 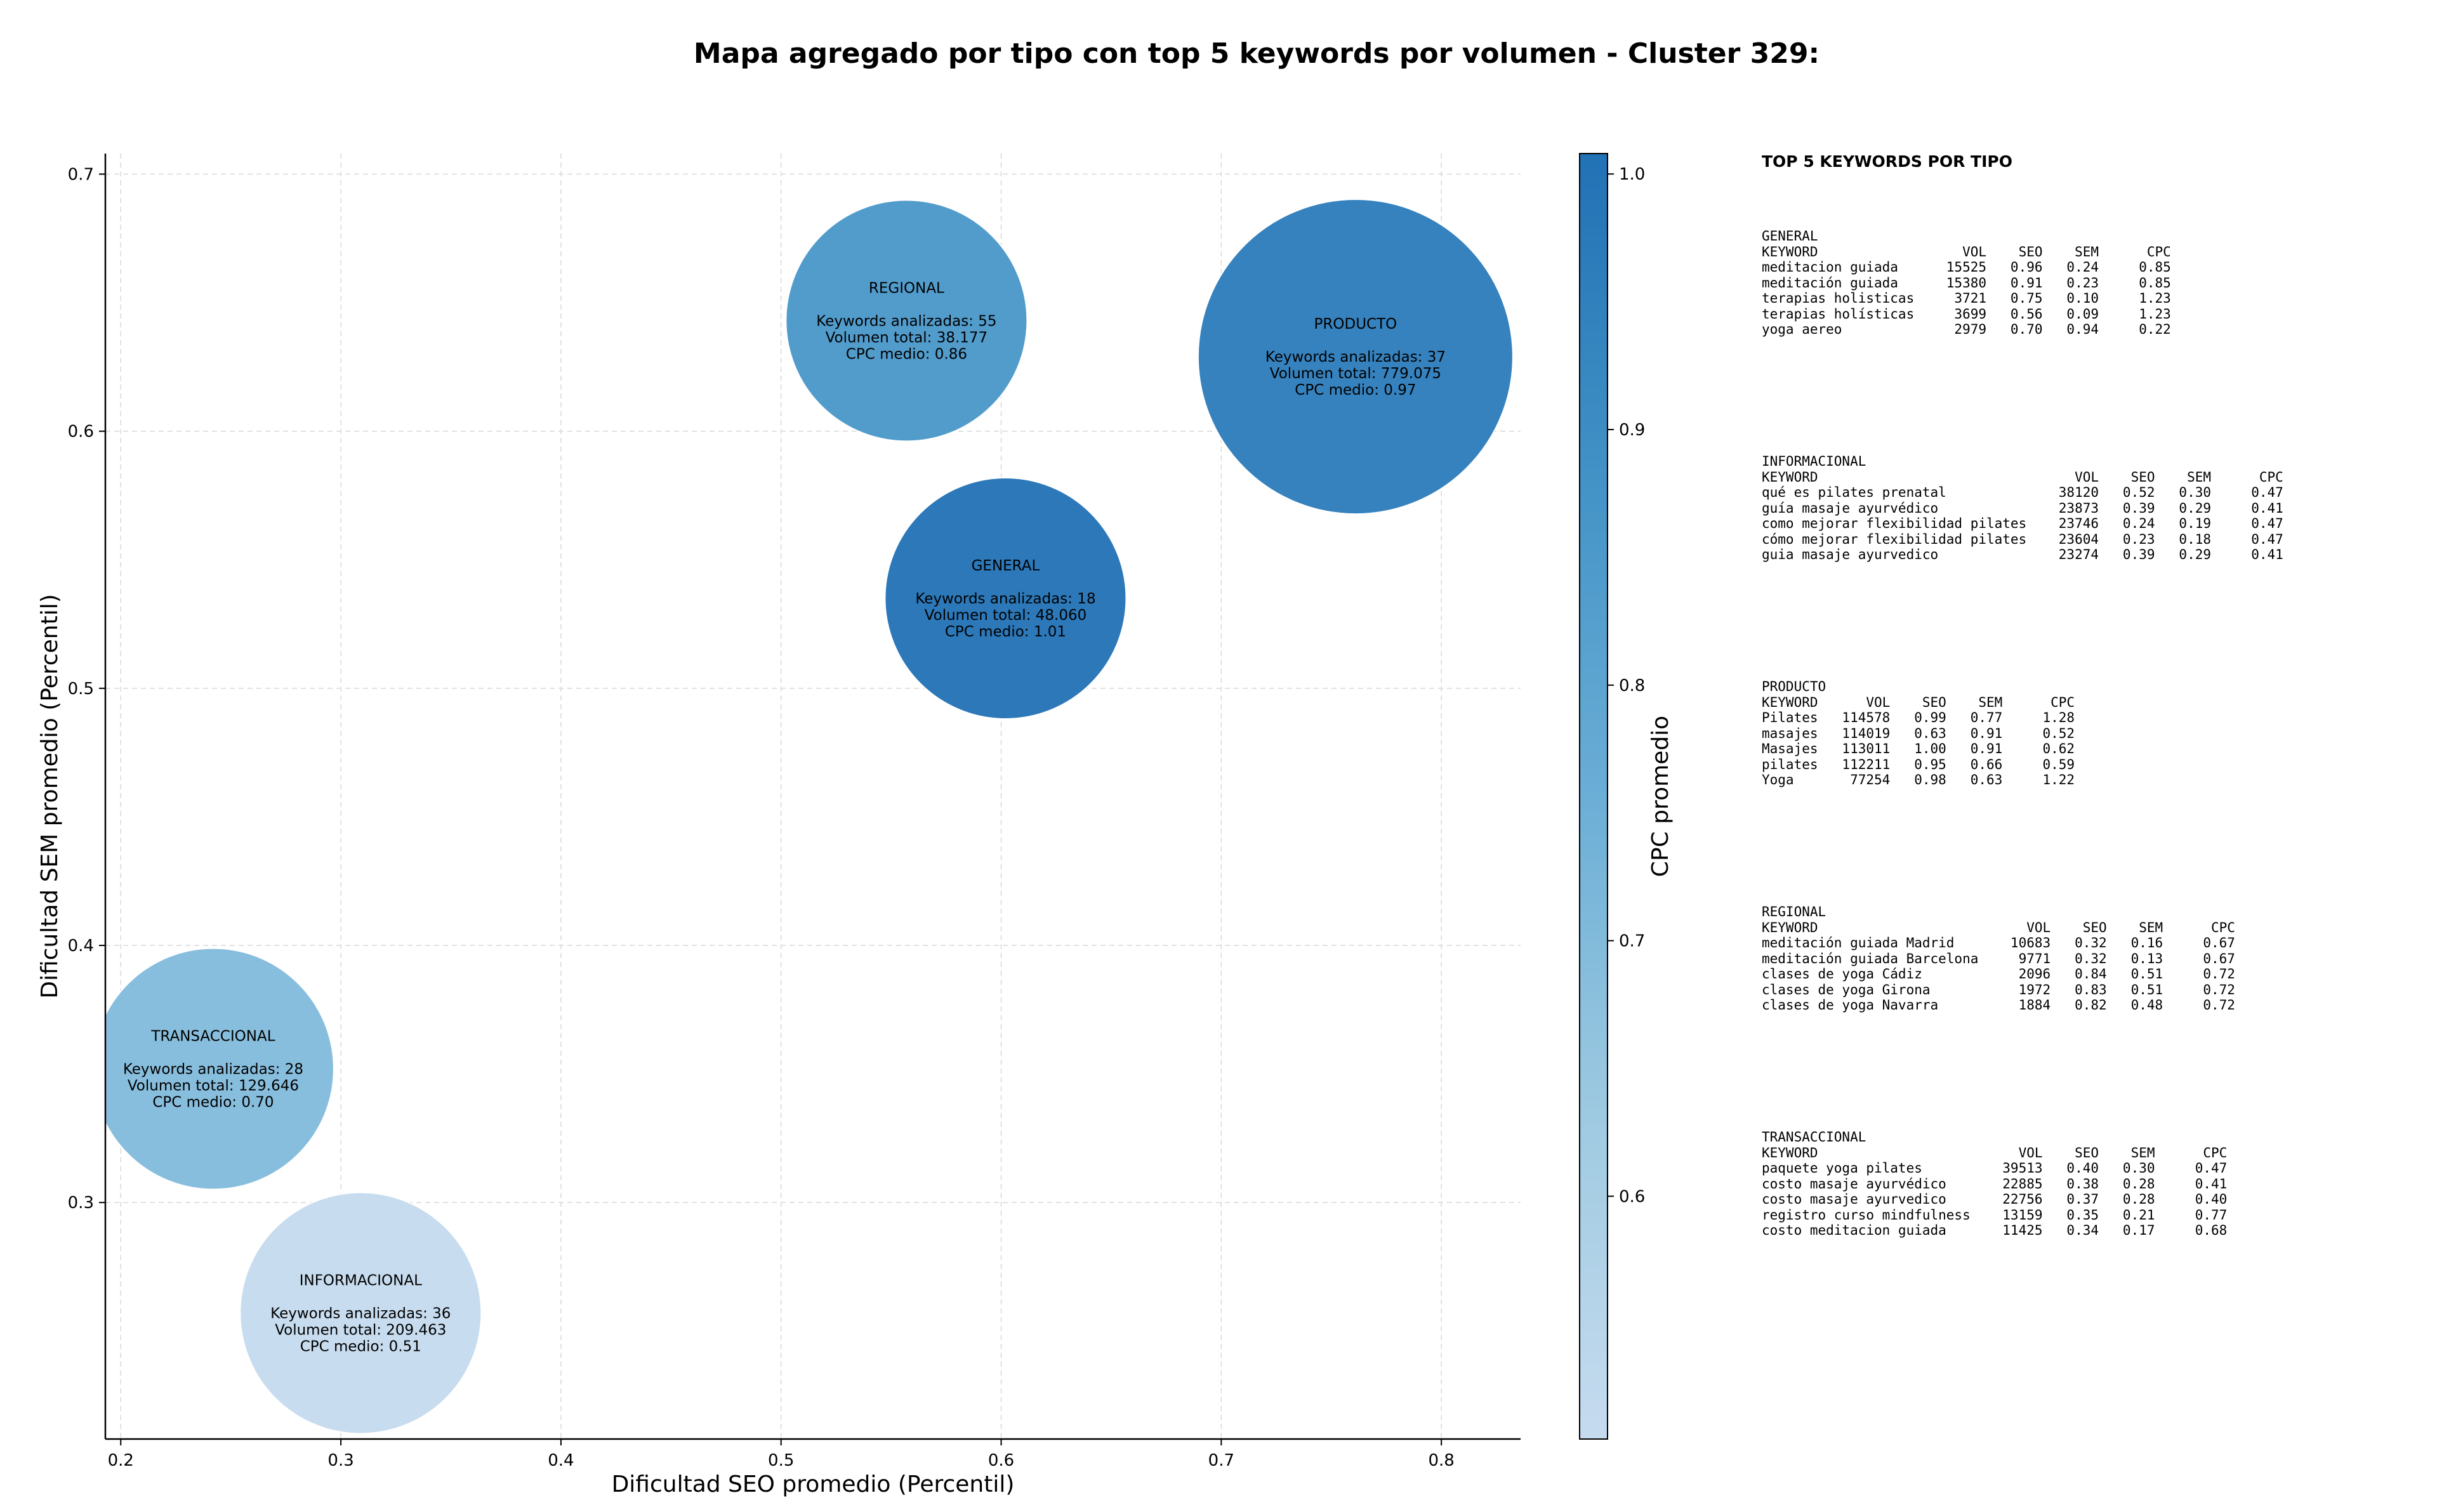 I want to click on group-name: GENERAL, so click(x=1790, y=236).